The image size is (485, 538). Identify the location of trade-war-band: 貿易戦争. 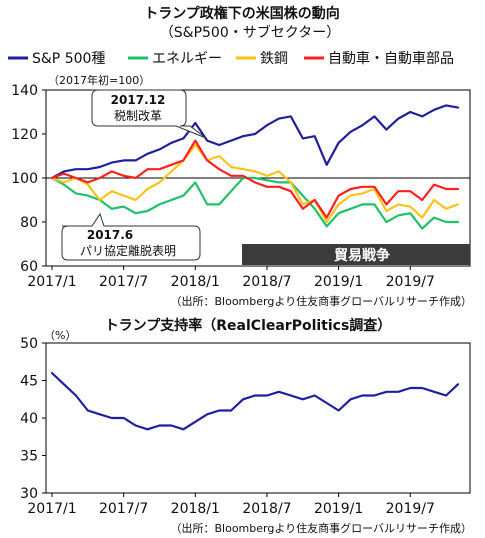
(356, 254).